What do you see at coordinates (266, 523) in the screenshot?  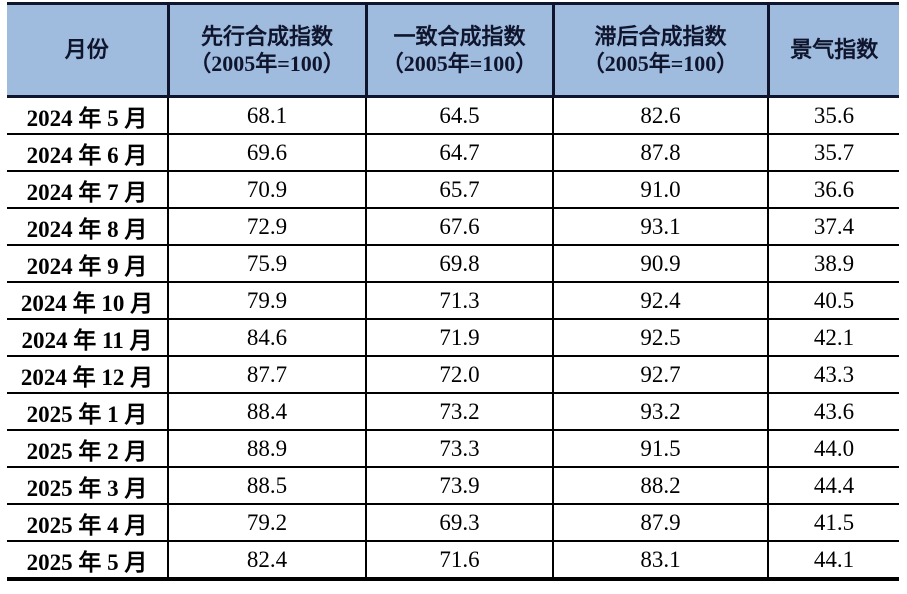 I see `value-cell: 79.2` at bounding box center [266, 523].